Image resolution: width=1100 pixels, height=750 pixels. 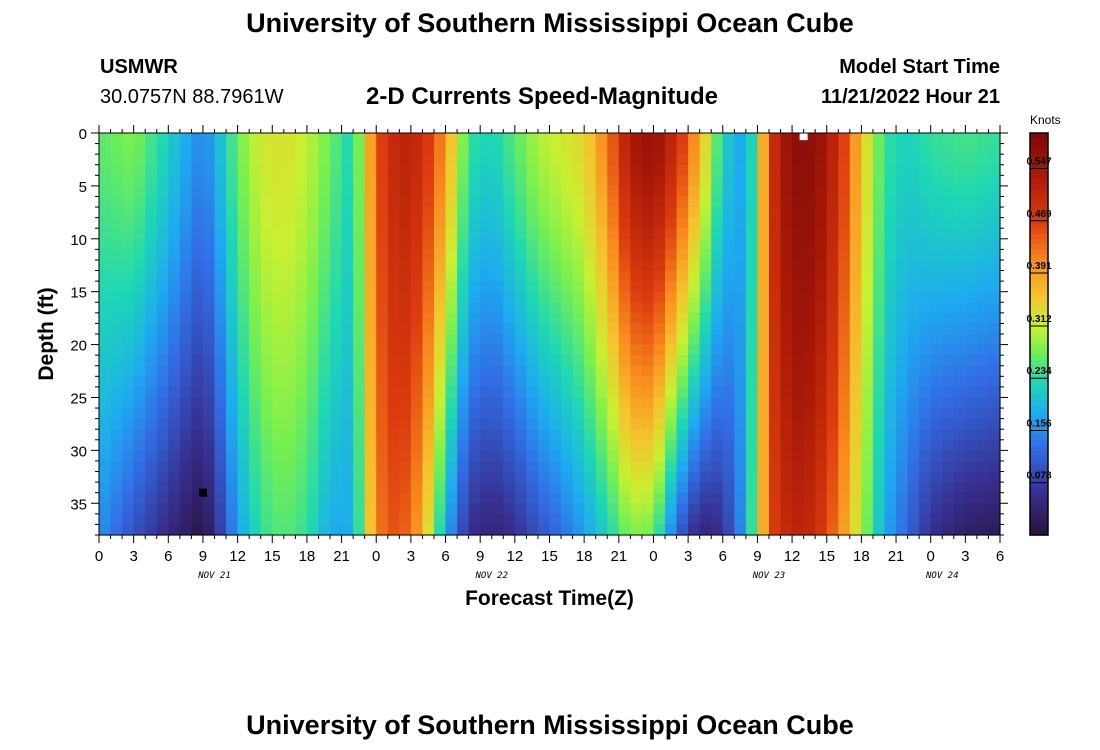 What do you see at coordinates (1038, 371) in the screenshot?
I see `colorbar-tick-label: 0.234` at bounding box center [1038, 371].